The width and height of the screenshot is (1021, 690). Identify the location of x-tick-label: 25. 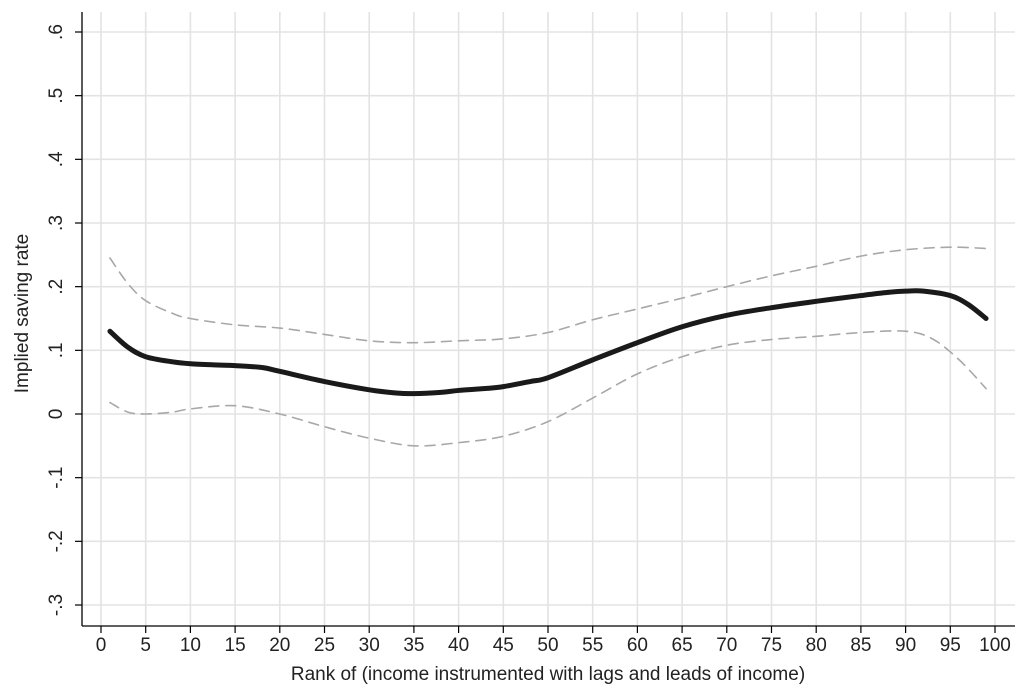
(324, 645).